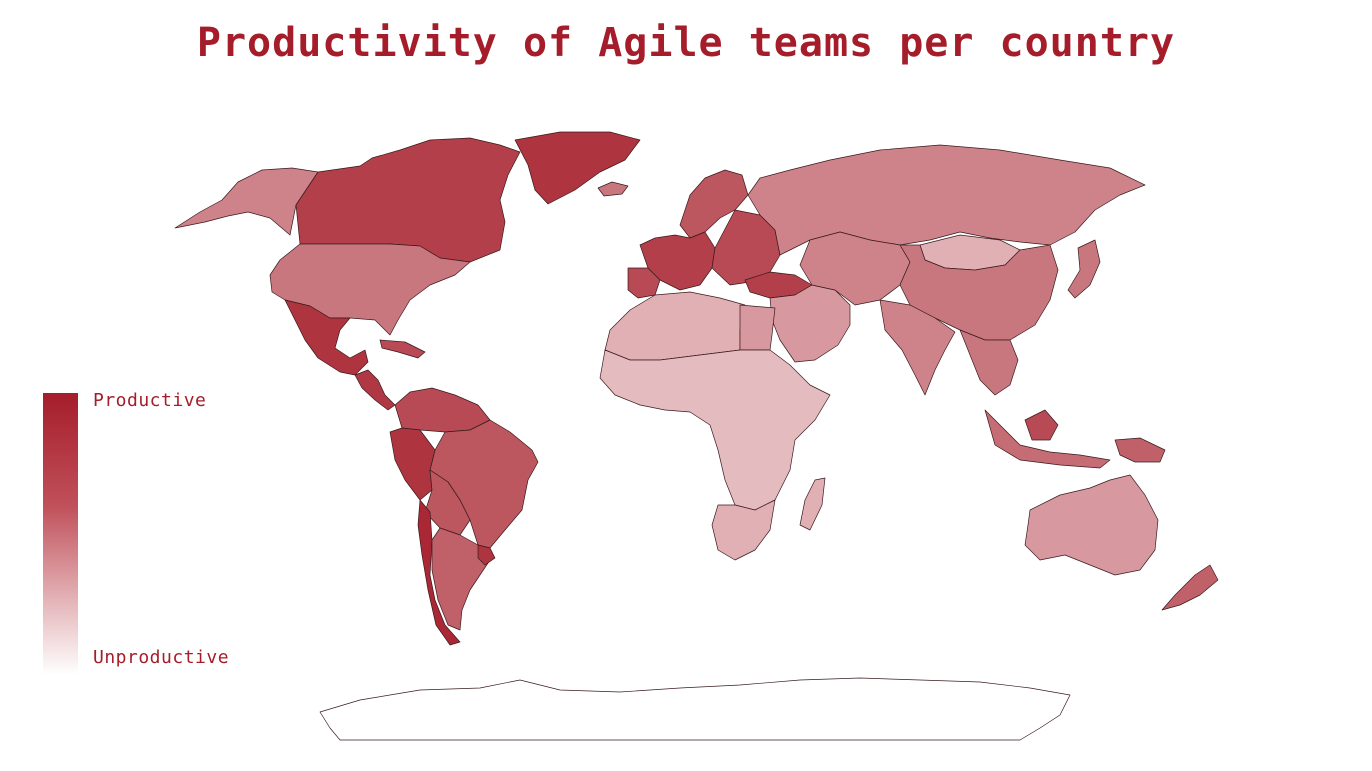  What do you see at coordinates (810, 323) in the screenshot?
I see `region-middle-east` at bounding box center [810, 323].